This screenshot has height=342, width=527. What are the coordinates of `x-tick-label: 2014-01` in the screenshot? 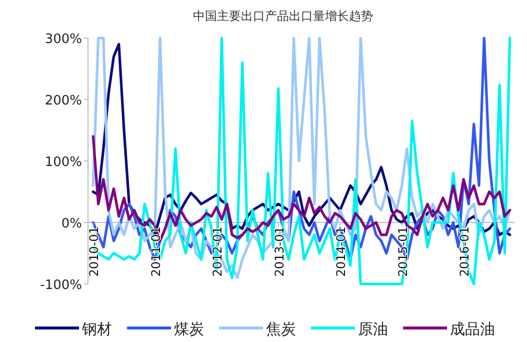 It's located at (341, 251).